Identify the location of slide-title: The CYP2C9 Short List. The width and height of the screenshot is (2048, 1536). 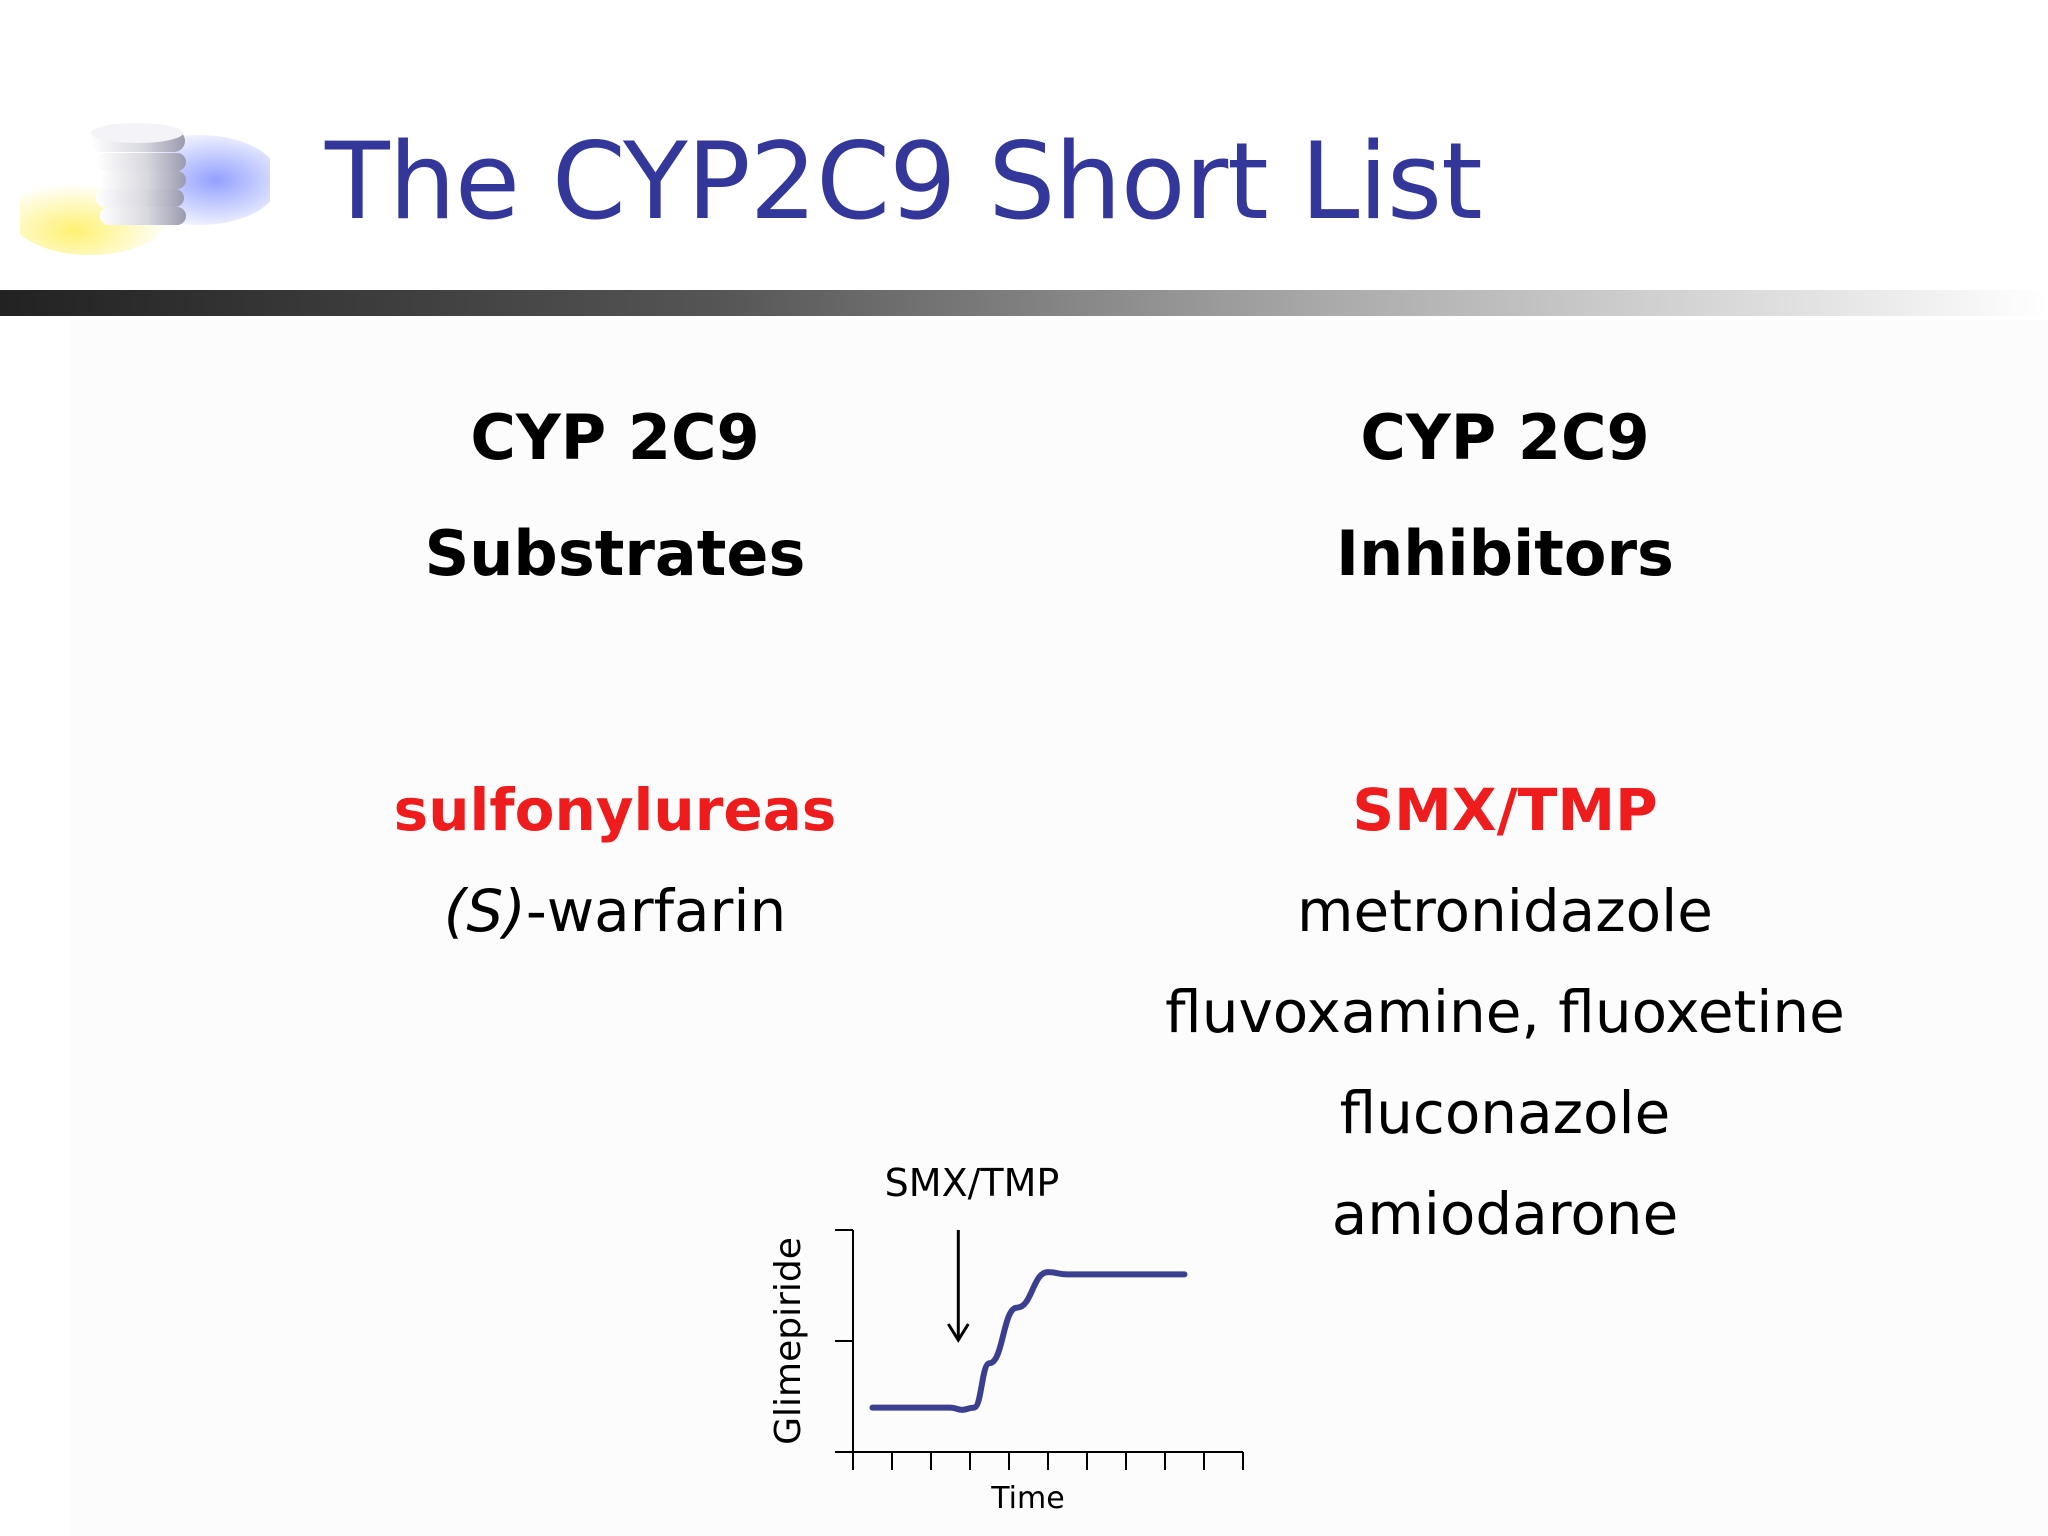
(904, 181).